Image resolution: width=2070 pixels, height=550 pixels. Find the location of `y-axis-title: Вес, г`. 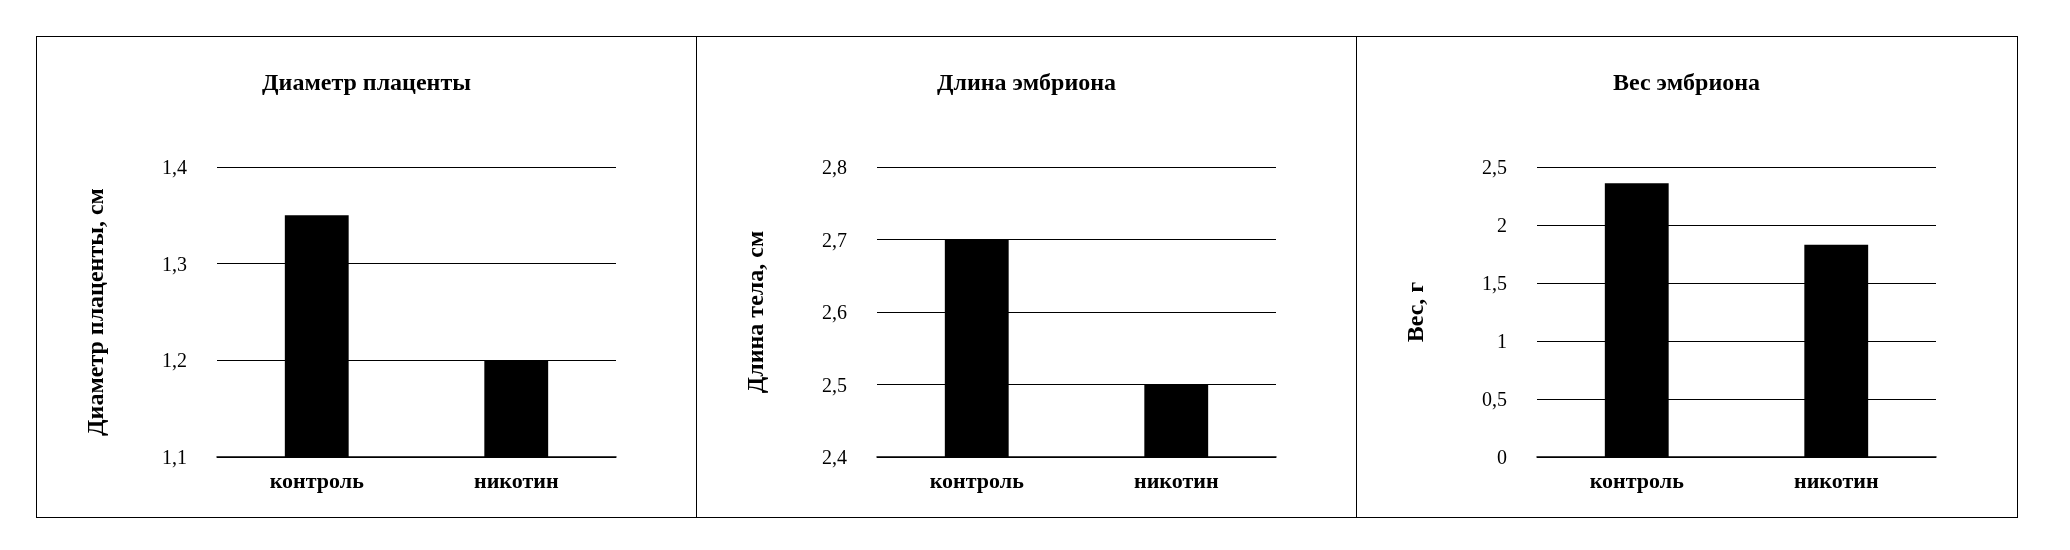

y-axis-title: Вес, г is located at coordinates (1415, 312).